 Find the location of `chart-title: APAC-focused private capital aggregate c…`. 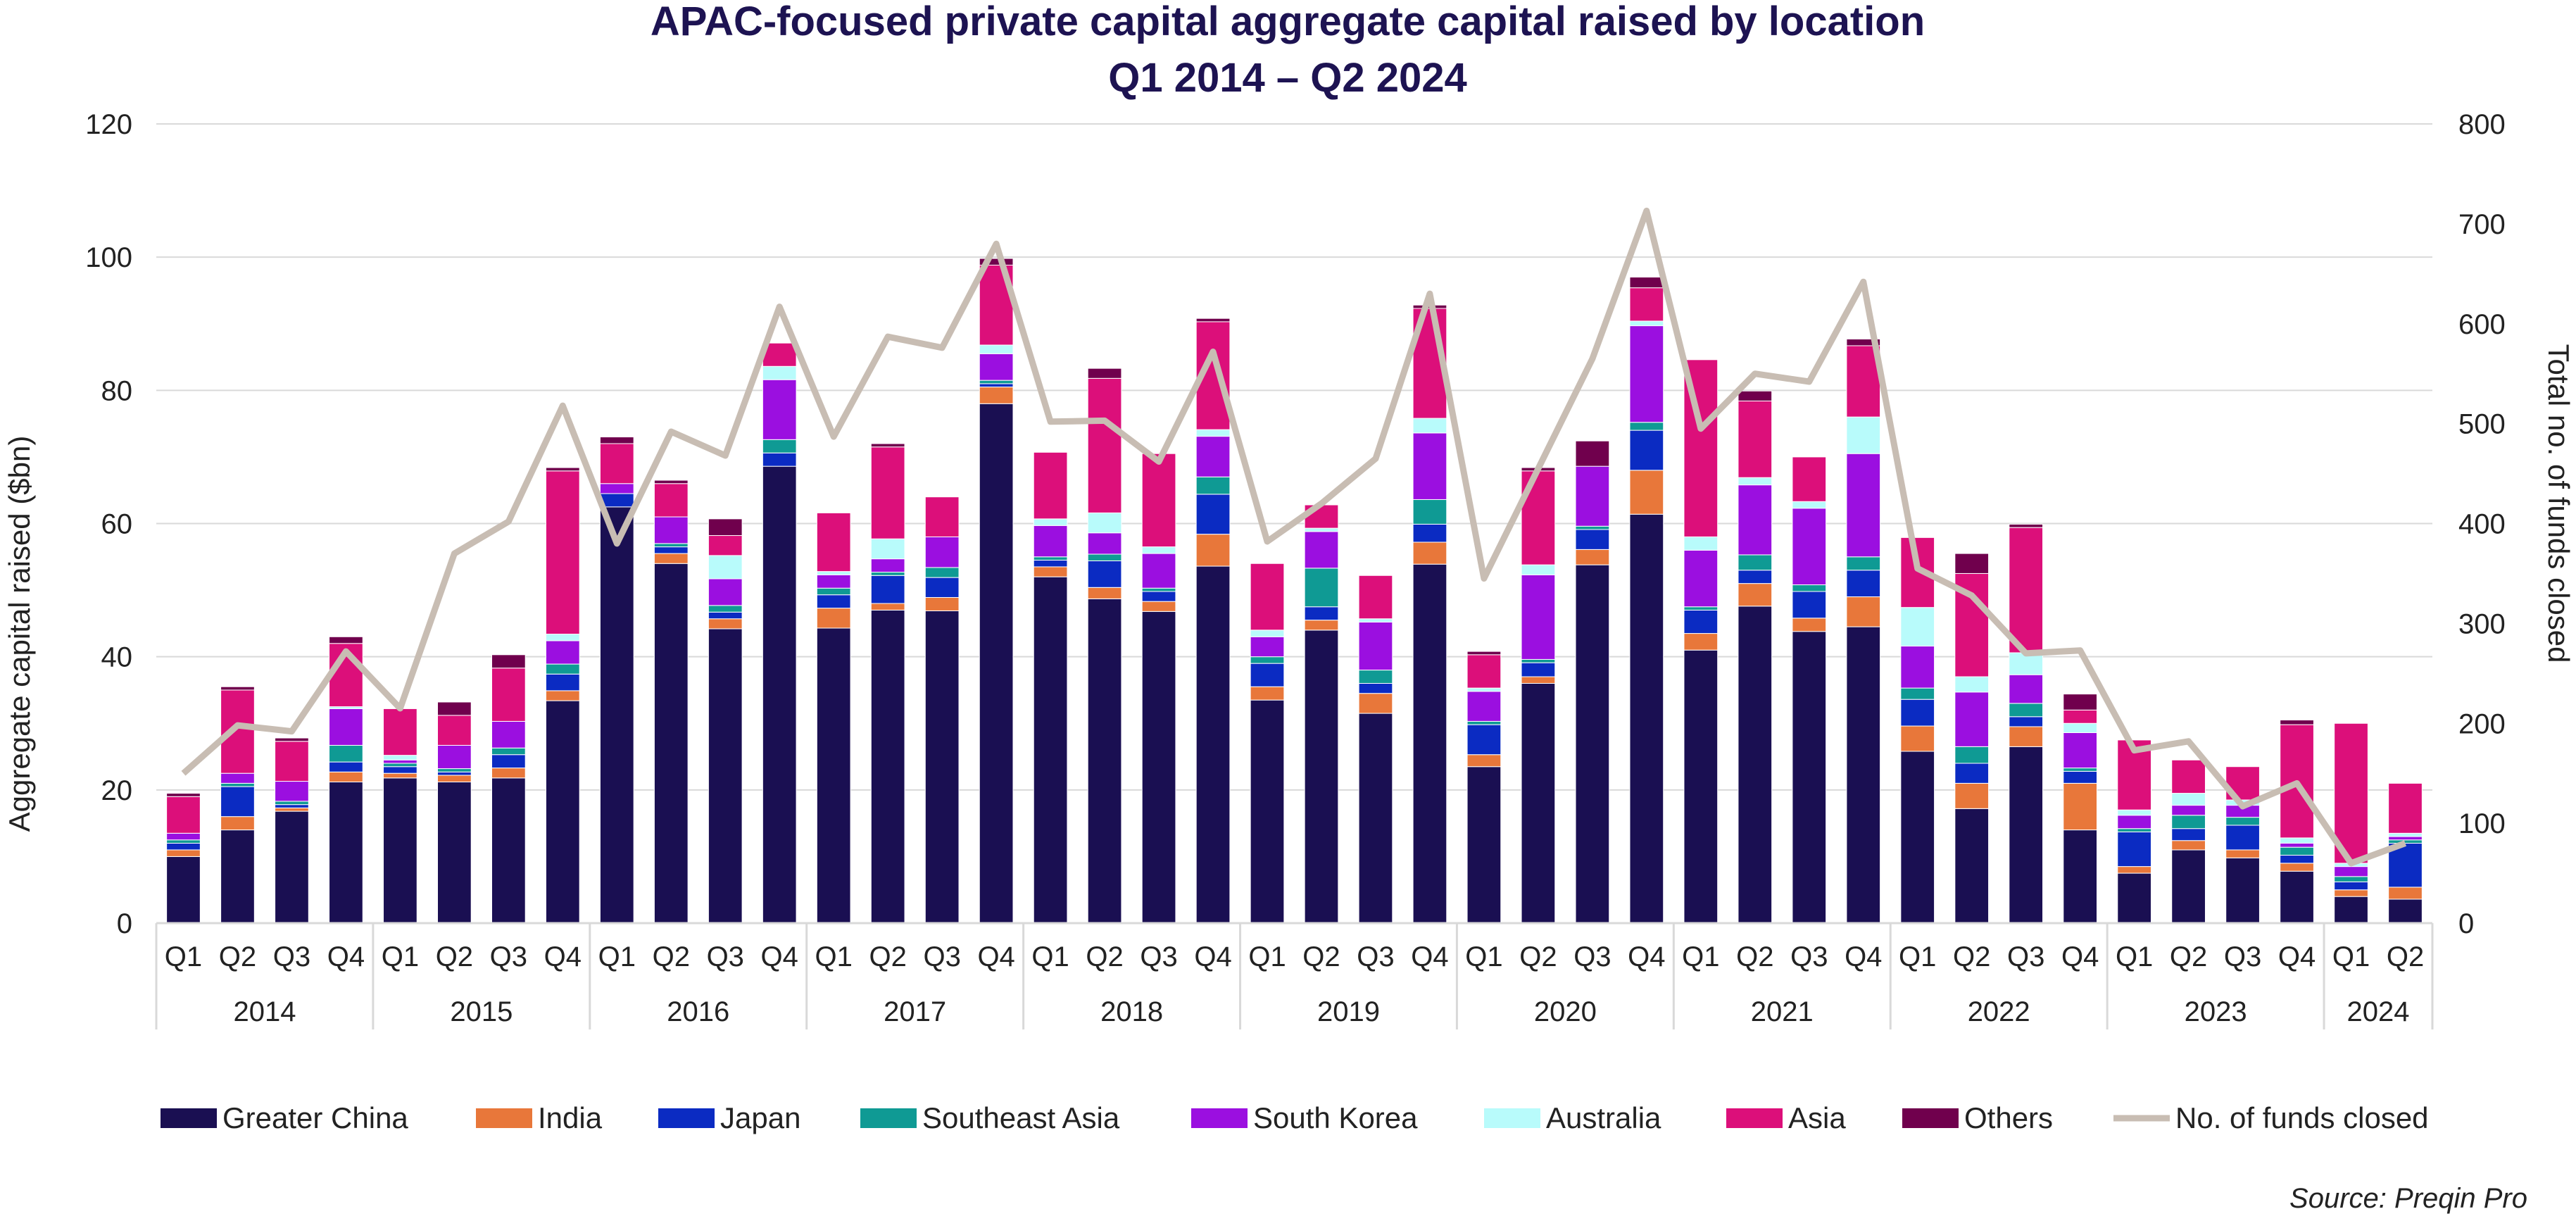

chart-title: APAC-focused private capital aggregate c… is located at coordinates (1288, 22).